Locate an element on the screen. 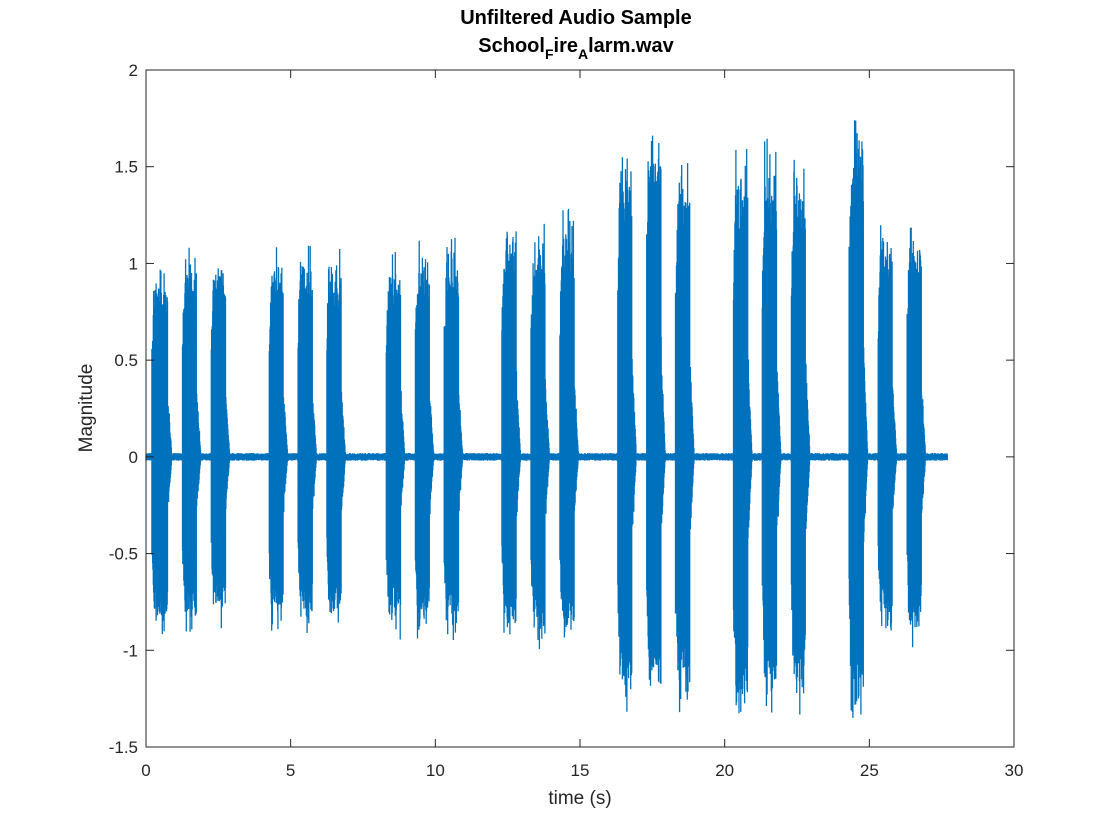 This screenshot has height=840, width=1120. x-tick-label: 25 is located at coordinates (869, 770).